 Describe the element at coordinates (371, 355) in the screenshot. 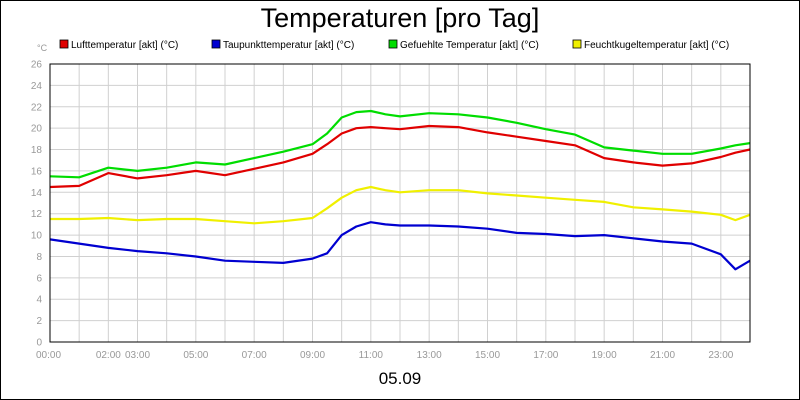

I see `x-tick-label: 11:00` at that location.